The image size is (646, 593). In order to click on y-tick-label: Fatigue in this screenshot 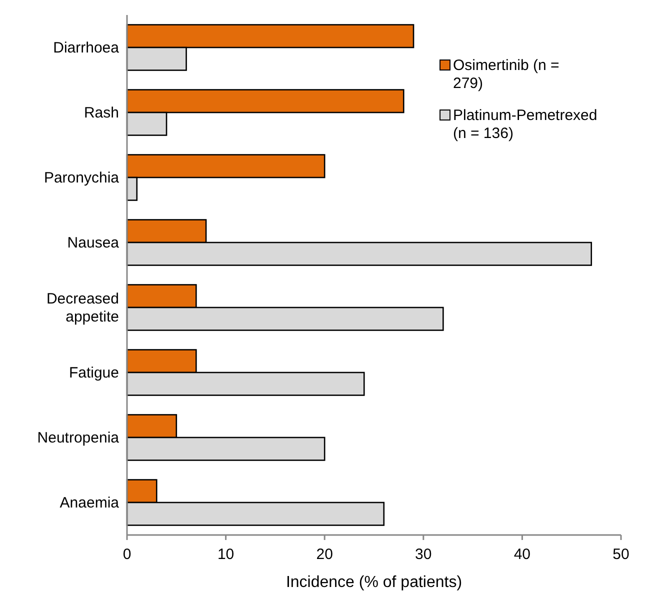, I will do `click(93, 373)`.